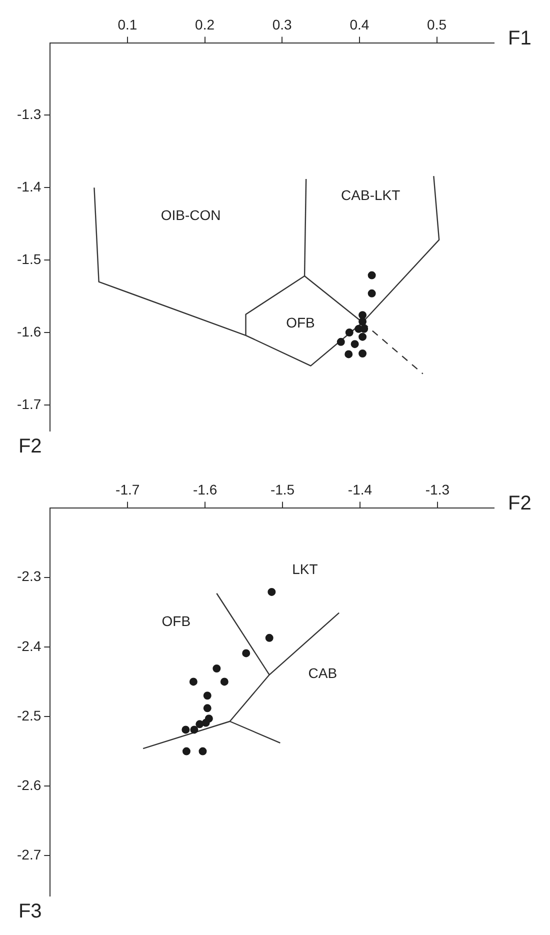  I want to click on y-tick-label: -2.5, so click(29, 715).